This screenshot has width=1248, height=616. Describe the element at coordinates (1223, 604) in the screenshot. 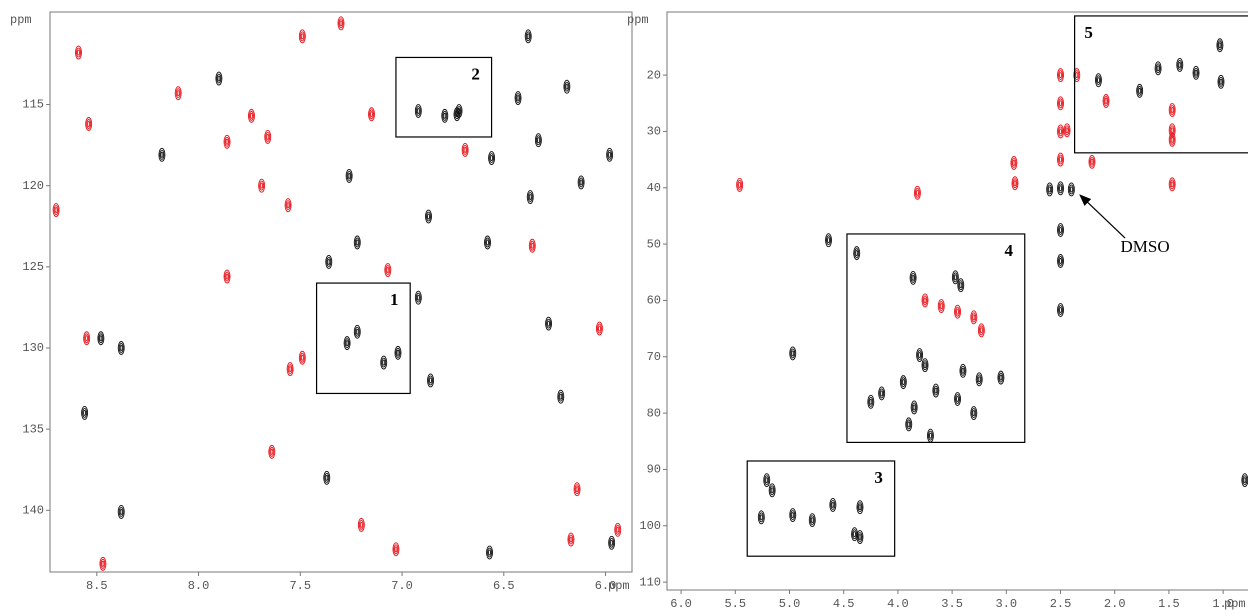

I see `x-tick-label: 1.0` at that location.